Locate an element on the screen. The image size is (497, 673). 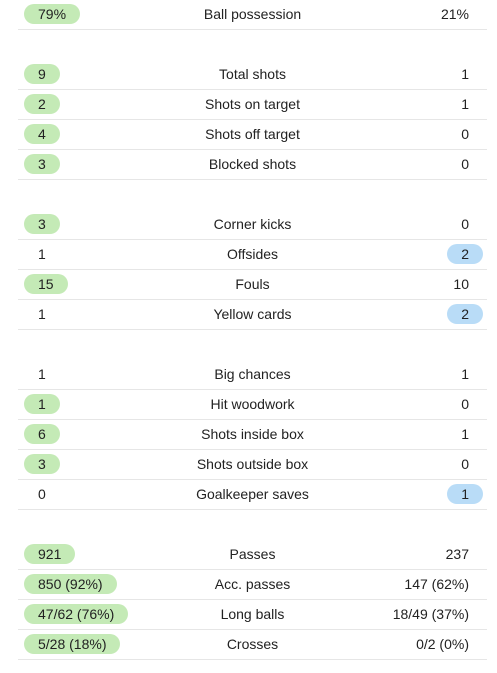
home-value-cell: 850 (92%) is located at coordinates (70, 584).